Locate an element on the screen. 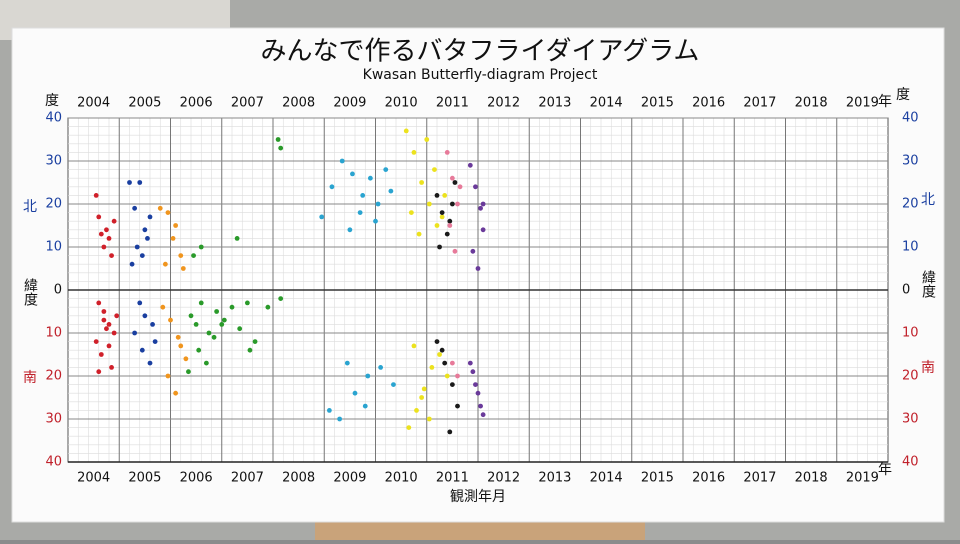 Image resolution: width=960 pixels, height=544 pixels. y-axis-label-left: 緯度 is located at coordinates (30, 292).